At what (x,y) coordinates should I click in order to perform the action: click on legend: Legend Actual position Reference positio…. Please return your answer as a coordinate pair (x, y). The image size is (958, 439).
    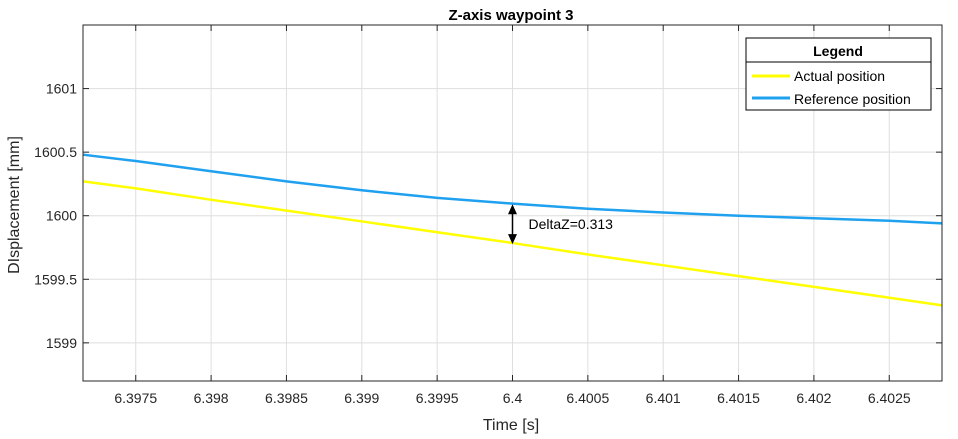
    Looking at the image, I should click on (838, 74).